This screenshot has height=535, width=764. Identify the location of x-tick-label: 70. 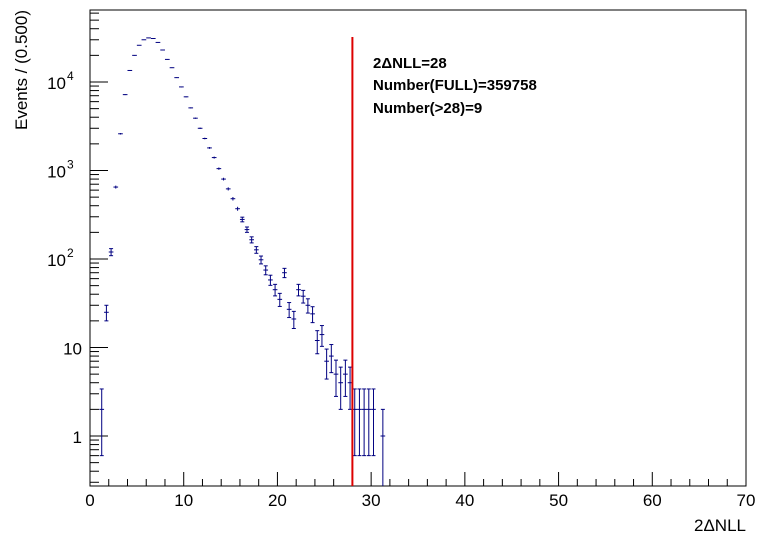
(746, 500).